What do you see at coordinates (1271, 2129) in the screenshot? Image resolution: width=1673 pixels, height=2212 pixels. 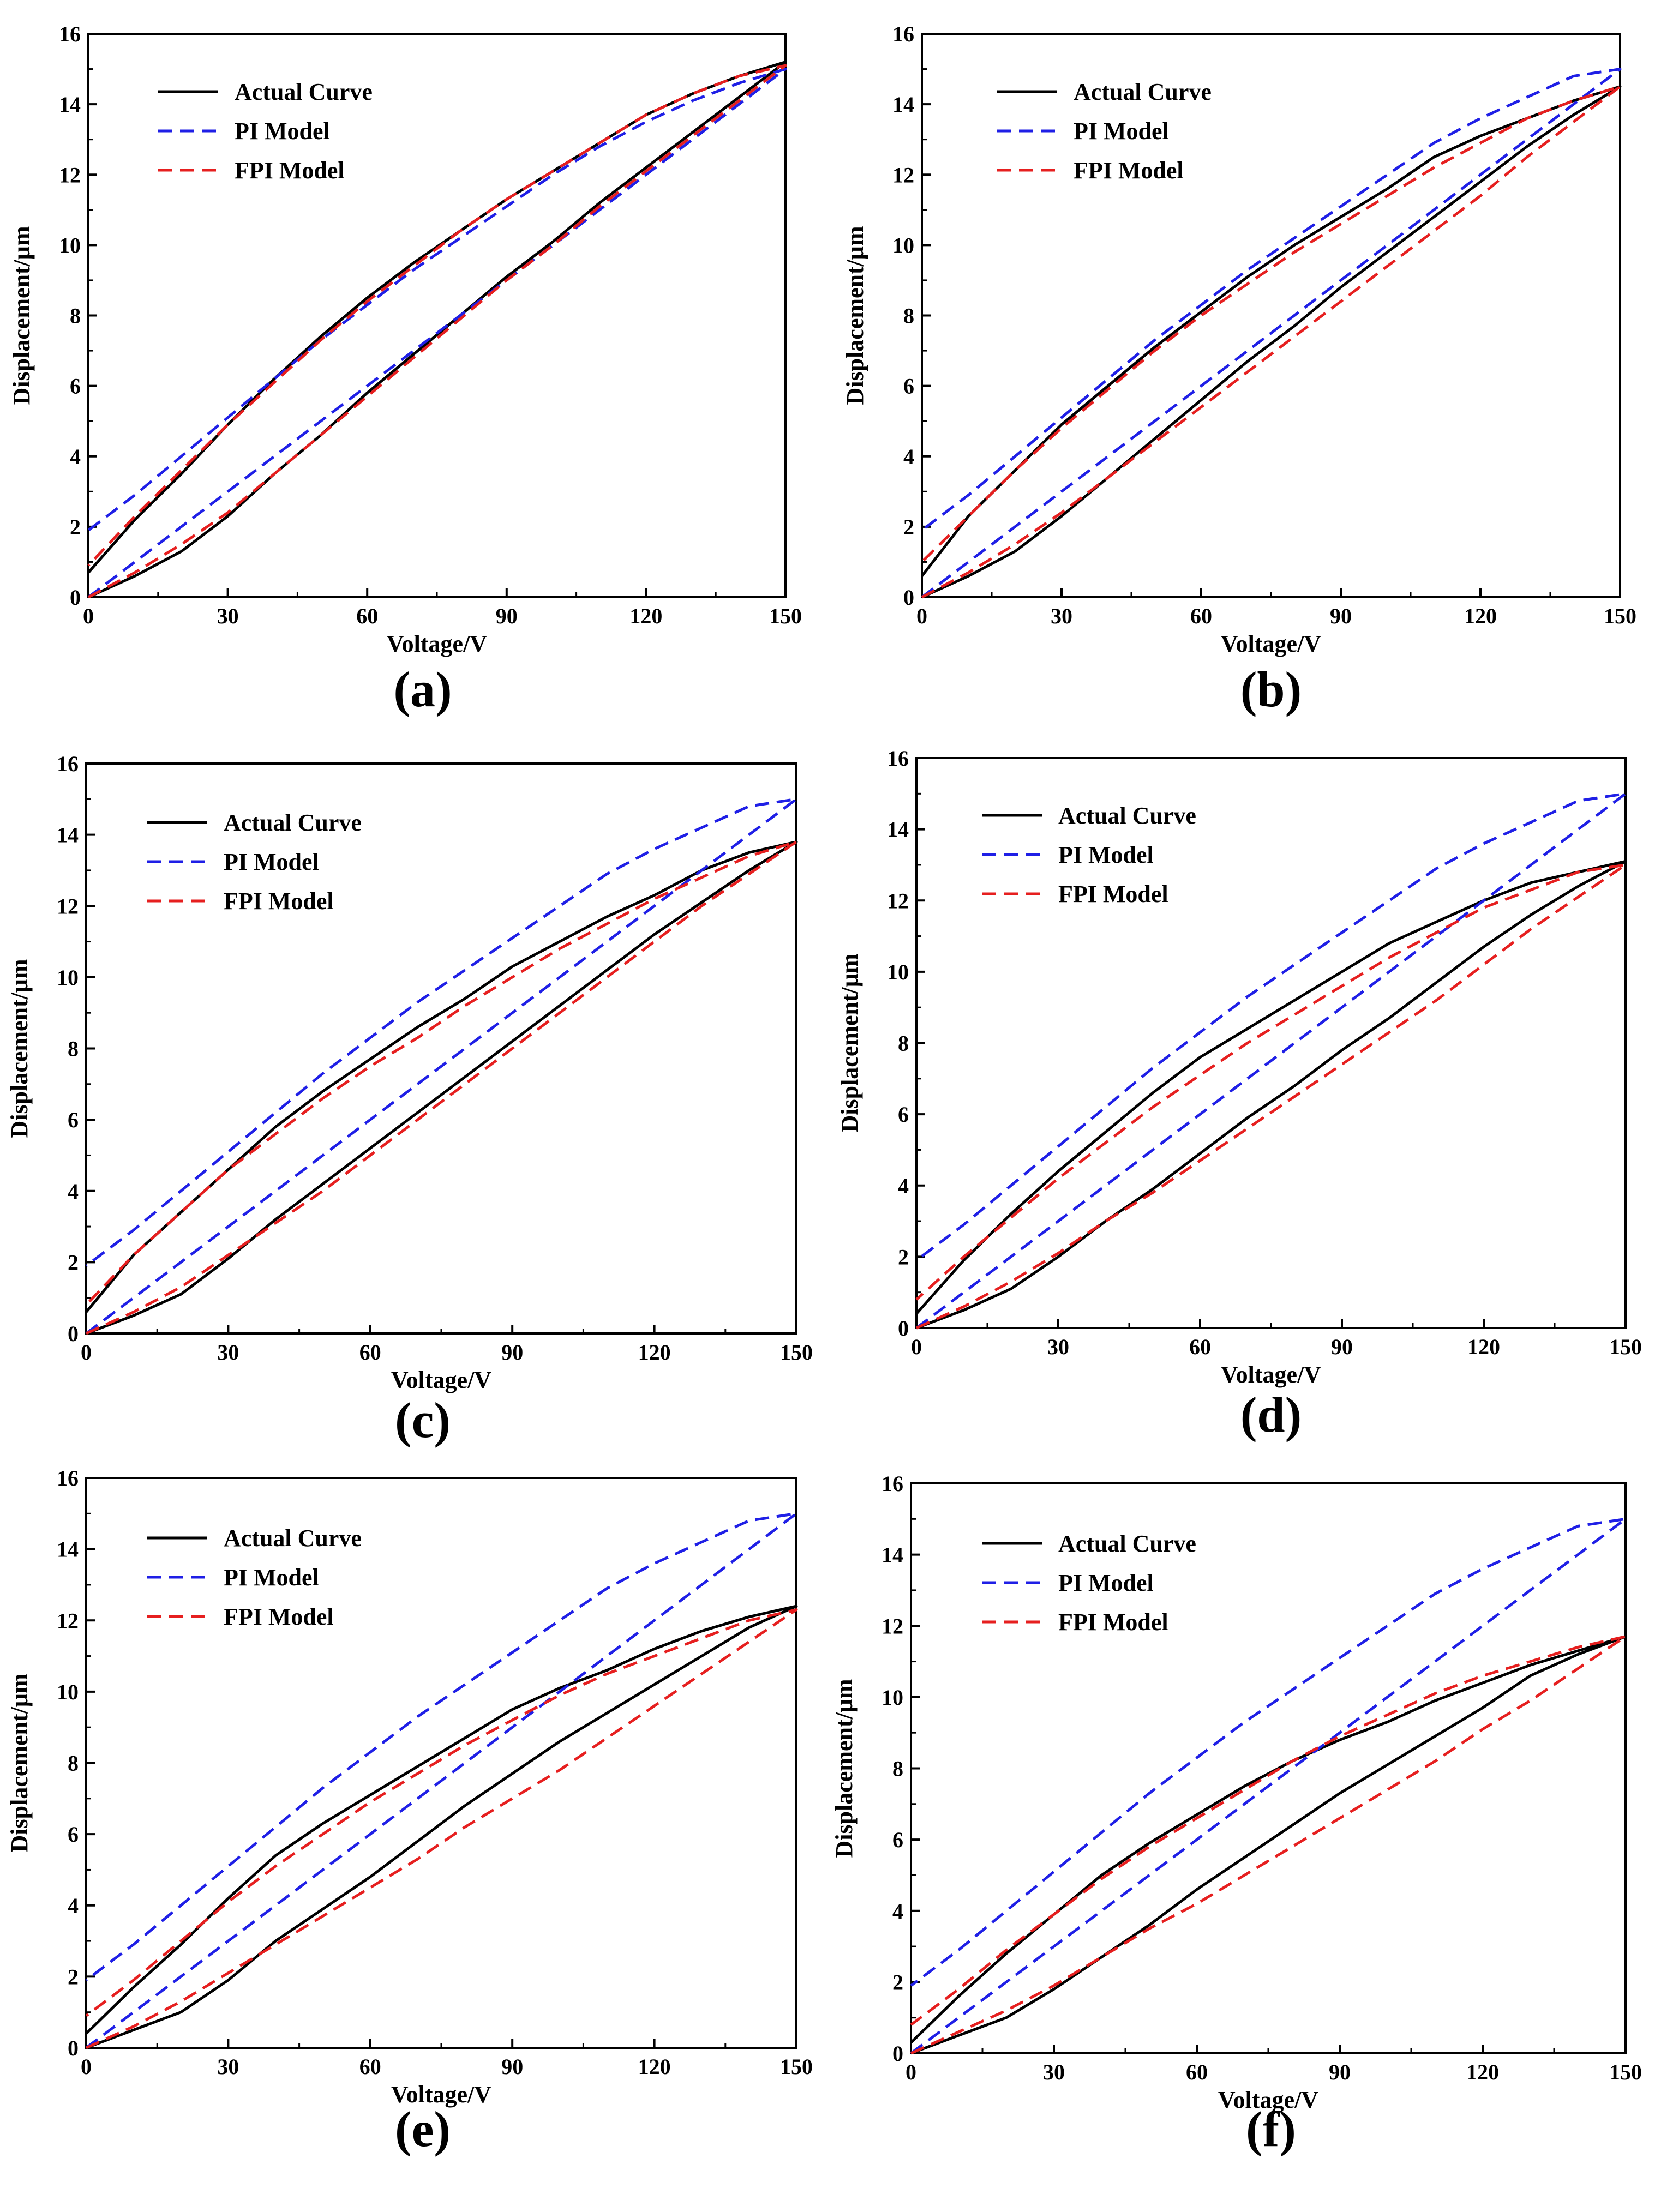 I see `panel-label: (f)` at bounding box center [1271, 2129].